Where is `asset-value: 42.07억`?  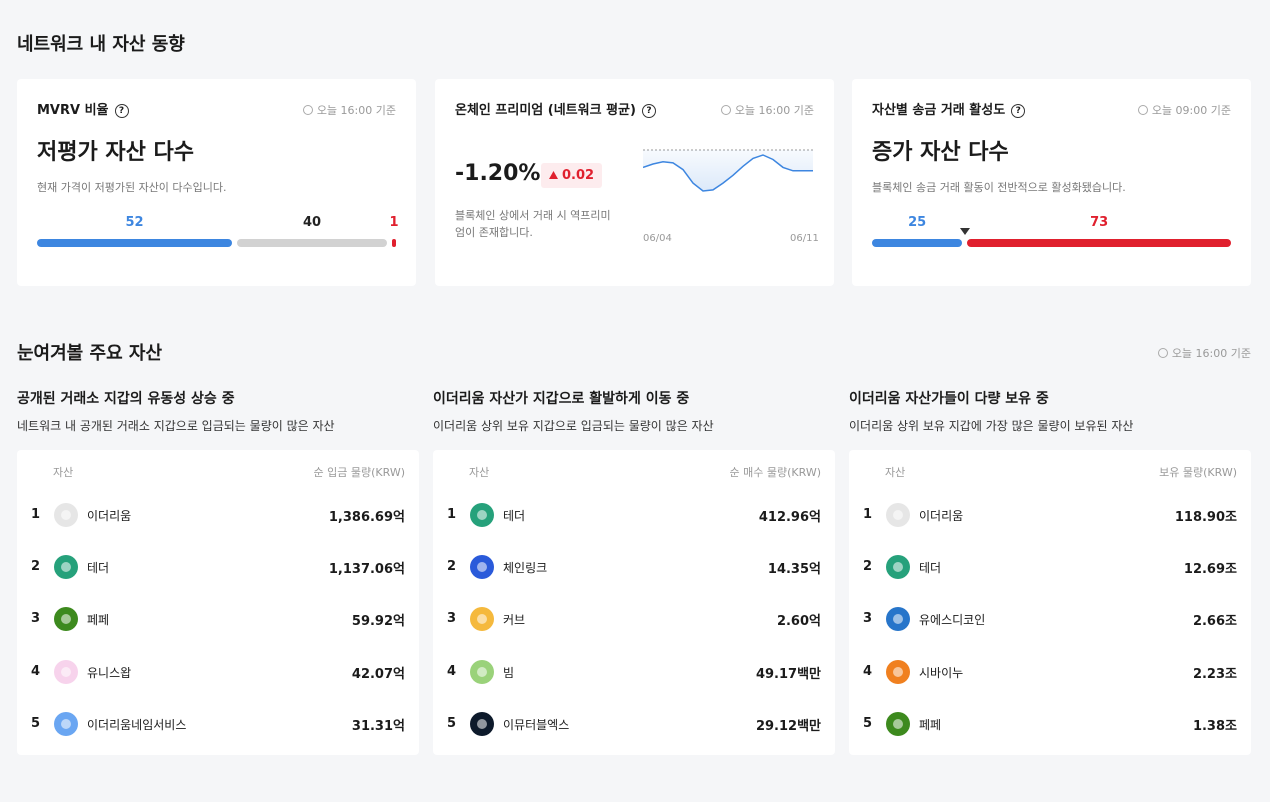
asset-value: 42.07억 is located at coordinates (378, 674).